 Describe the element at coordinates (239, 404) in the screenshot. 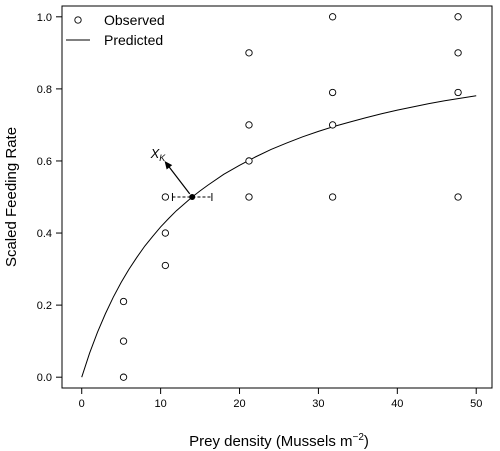

I see `x-tick-label: 20` at that location.